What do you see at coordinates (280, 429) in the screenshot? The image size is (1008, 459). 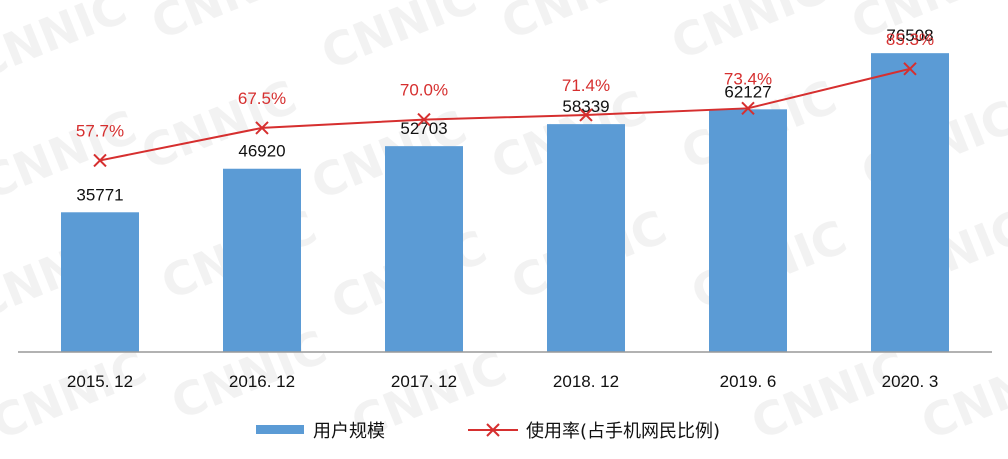 I see `legend-bar-swatch` at bounding box center [280, 429].